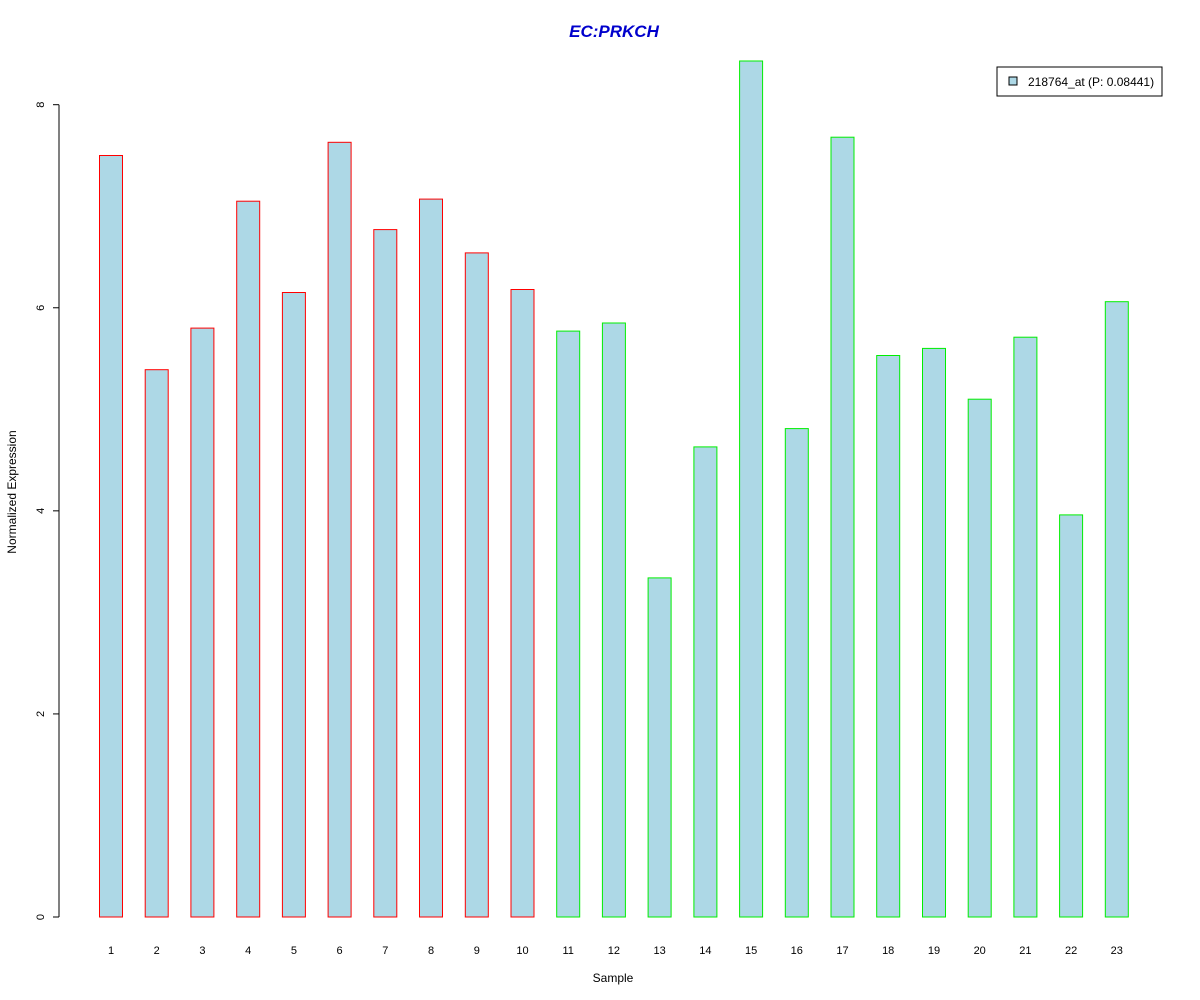 The image size is (1200, 1000). What do you see at coordinates (477, 951) in the screenshot?
I see `x-tick-label: 9` at bounding box center [477, 951].